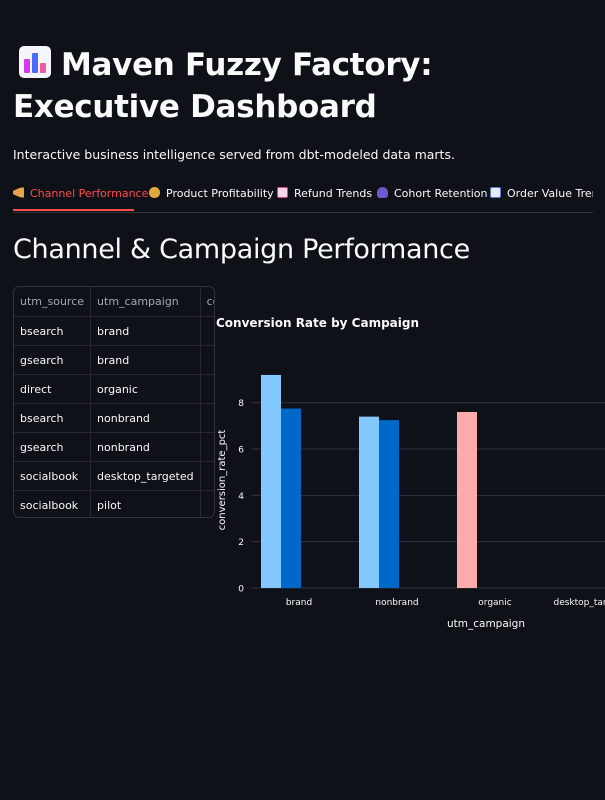  Describe the element at coordinates (145, 476) in the screenshot. I see `cell-utm-campaign: desktop_targeted` at that location.